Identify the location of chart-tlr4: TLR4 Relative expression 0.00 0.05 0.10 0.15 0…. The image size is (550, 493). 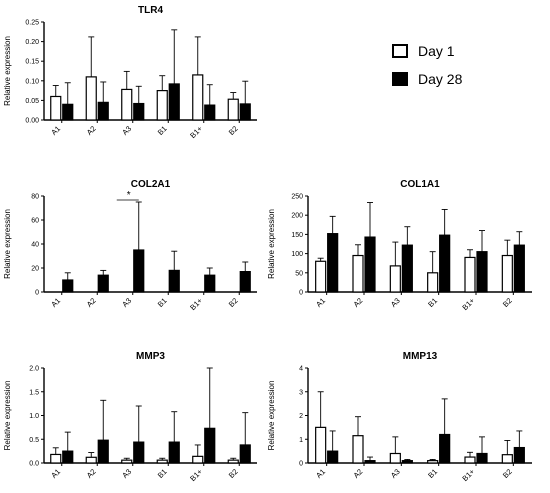
(130, 72).